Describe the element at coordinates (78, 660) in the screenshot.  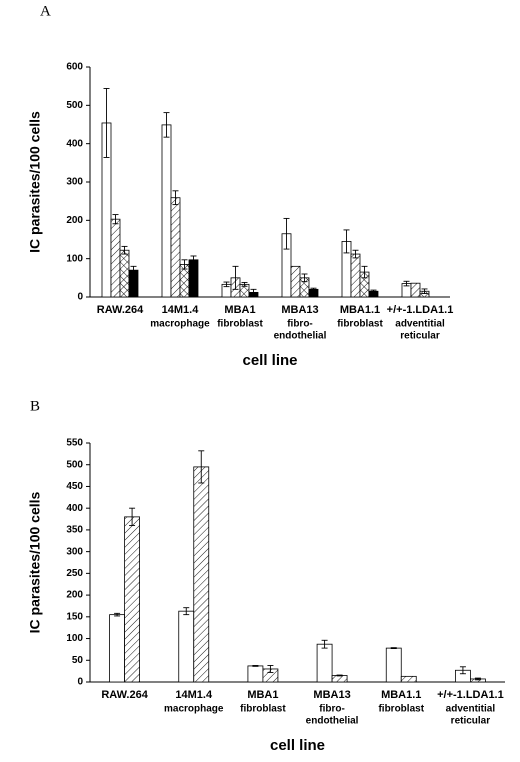
I see `y-tick-label: 50` at that location.